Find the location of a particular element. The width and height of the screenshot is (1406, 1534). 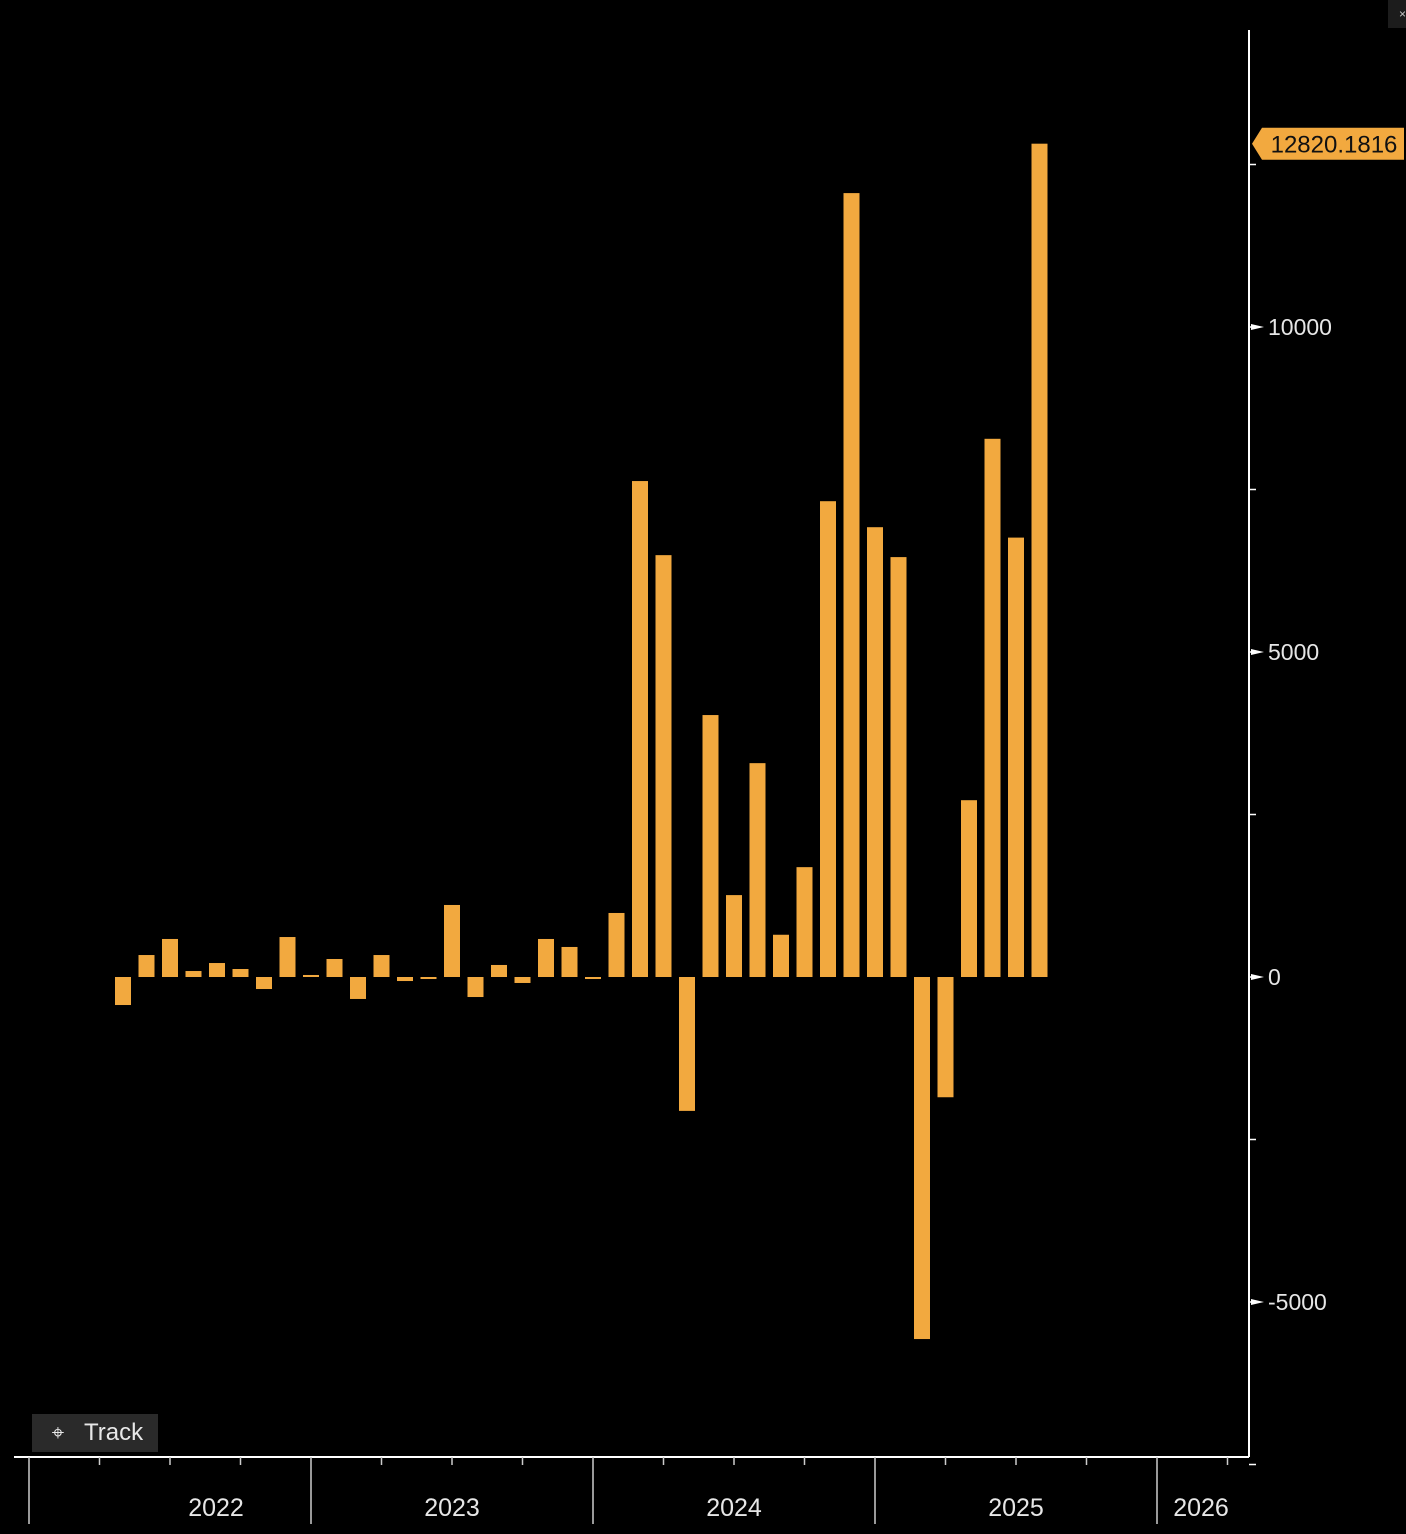

x-tick-label: 2023 is located at coordinates (452, 1508).